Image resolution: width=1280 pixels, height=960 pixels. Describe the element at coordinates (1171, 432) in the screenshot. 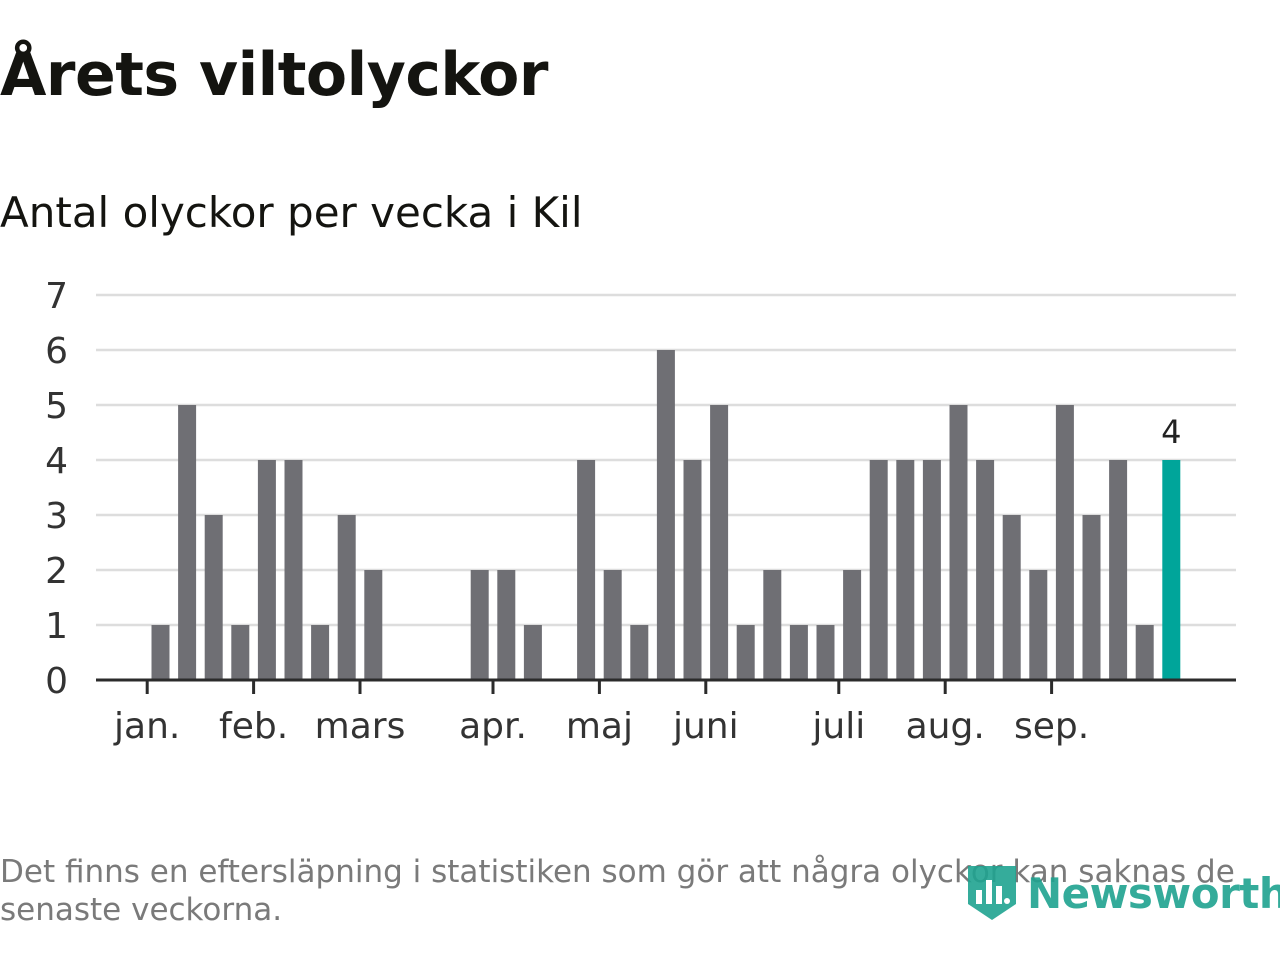

I see `highlight-data-label: 4` at that location.